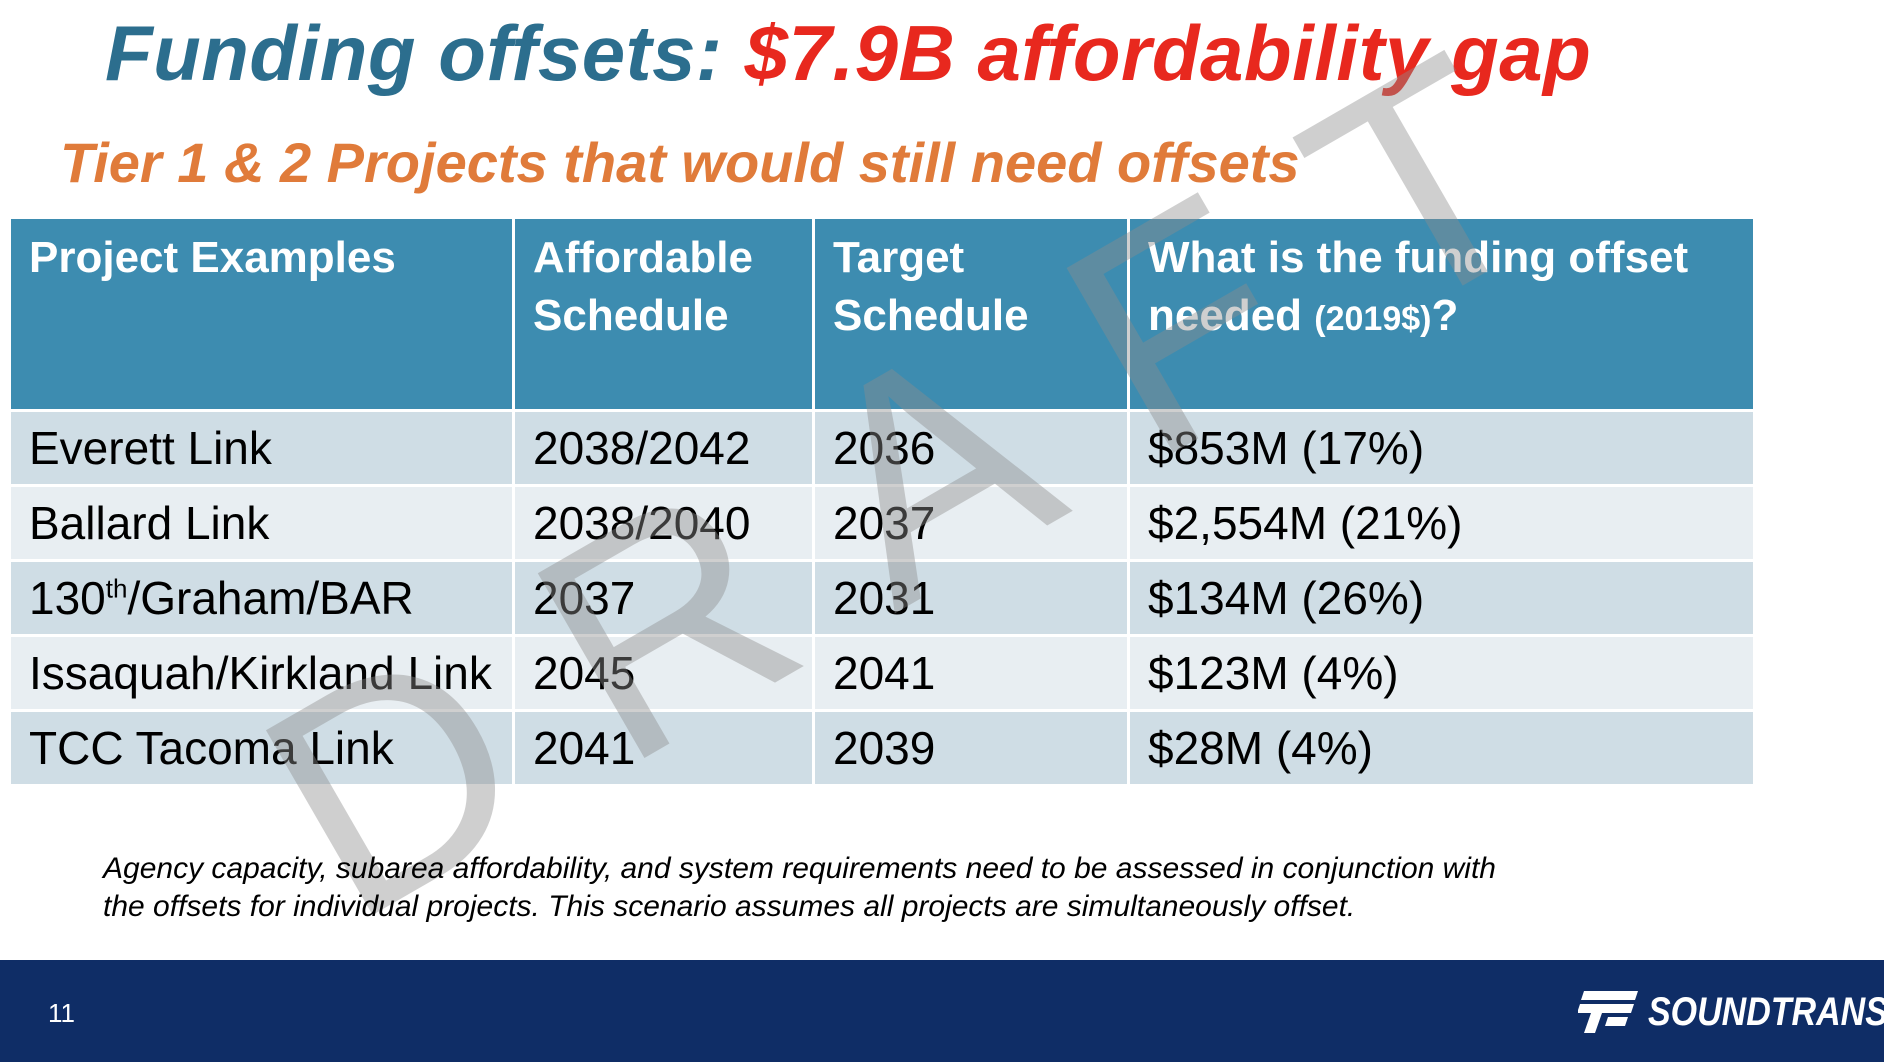 The width and height of the screenshot is (1884, 1062). I want to click on slide-title: Funding offsets: $7.9B affordability gap, so click(848, 53).